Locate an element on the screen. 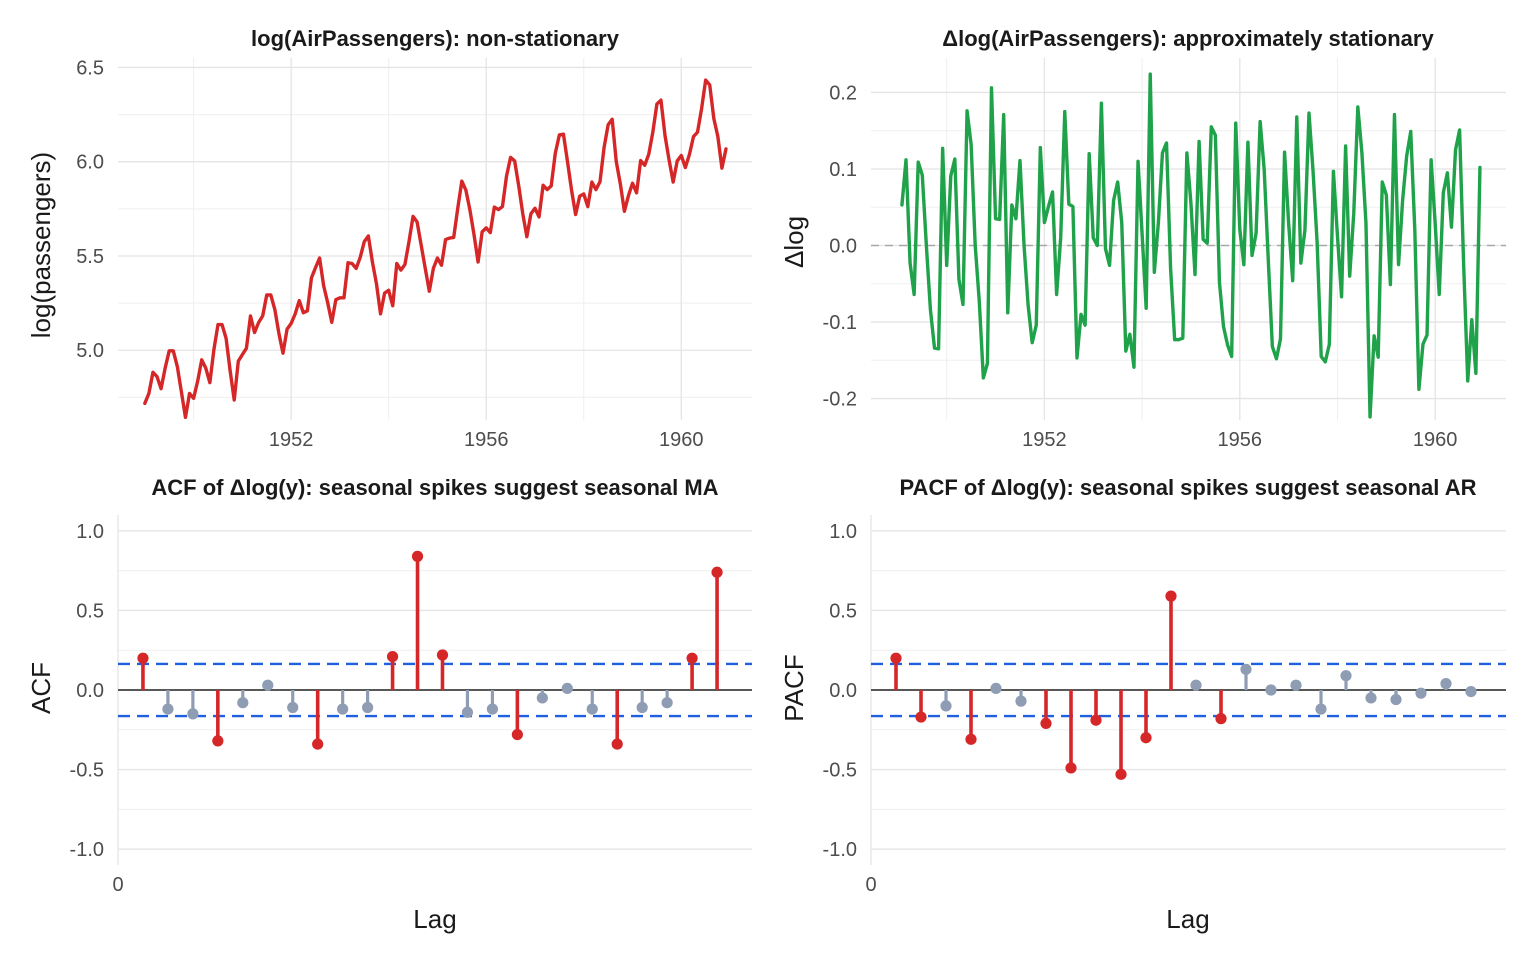 This screenshot has height=960, width=1536. diff-series-y-tick-label-1: -0.1 is located at coordinates (840, 323).